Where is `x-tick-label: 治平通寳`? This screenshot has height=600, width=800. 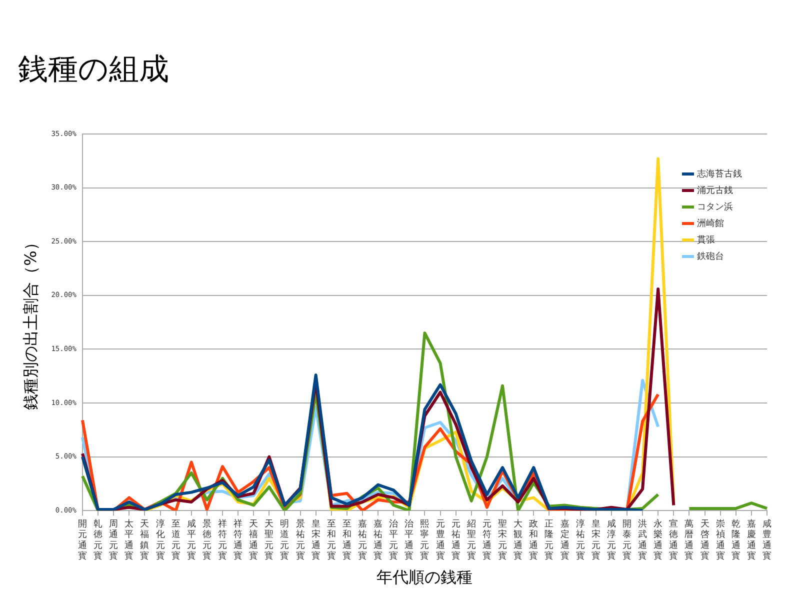 x-tick-label: 治平通寳 is located at coordinates (409, 540).